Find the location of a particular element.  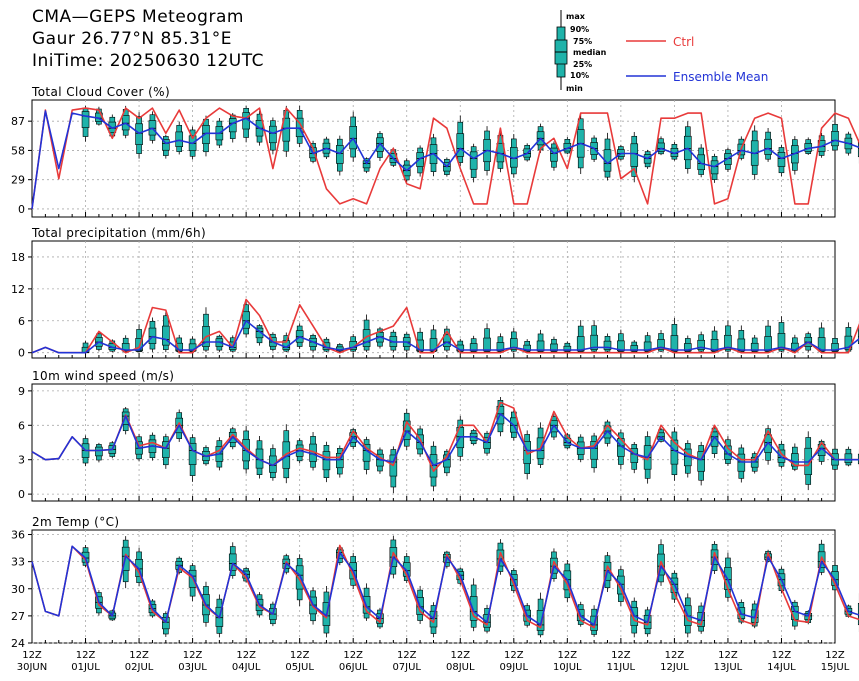

panel-title: 2m Temp (°C) is located at coordinates (75, 522).